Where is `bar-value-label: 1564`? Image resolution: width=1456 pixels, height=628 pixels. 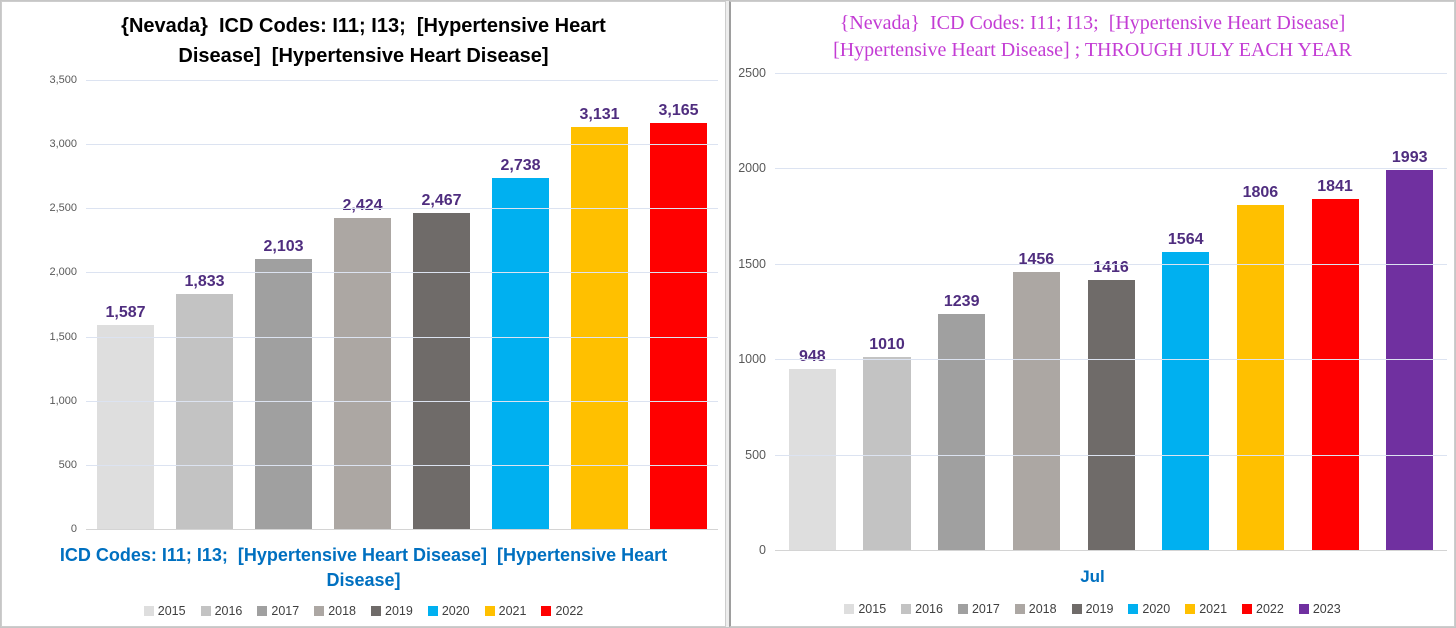 bar-value-label: 1564 is located at coordinates (1185, 239).